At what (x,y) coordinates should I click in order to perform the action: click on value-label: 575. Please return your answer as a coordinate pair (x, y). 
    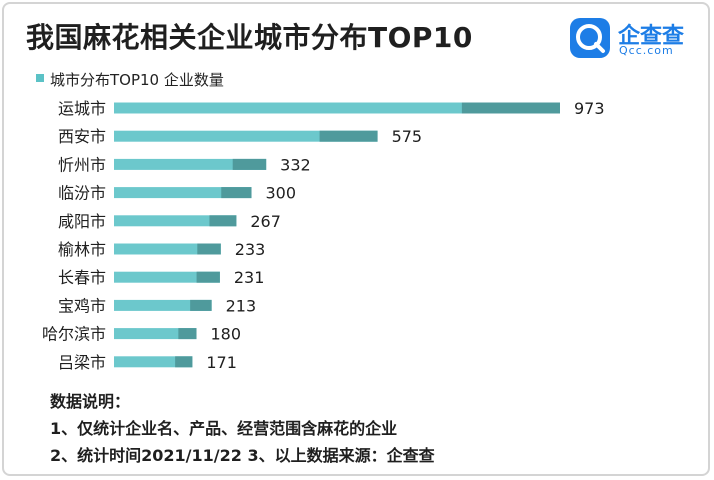
    Looking at the image, I should click on (407, 136).